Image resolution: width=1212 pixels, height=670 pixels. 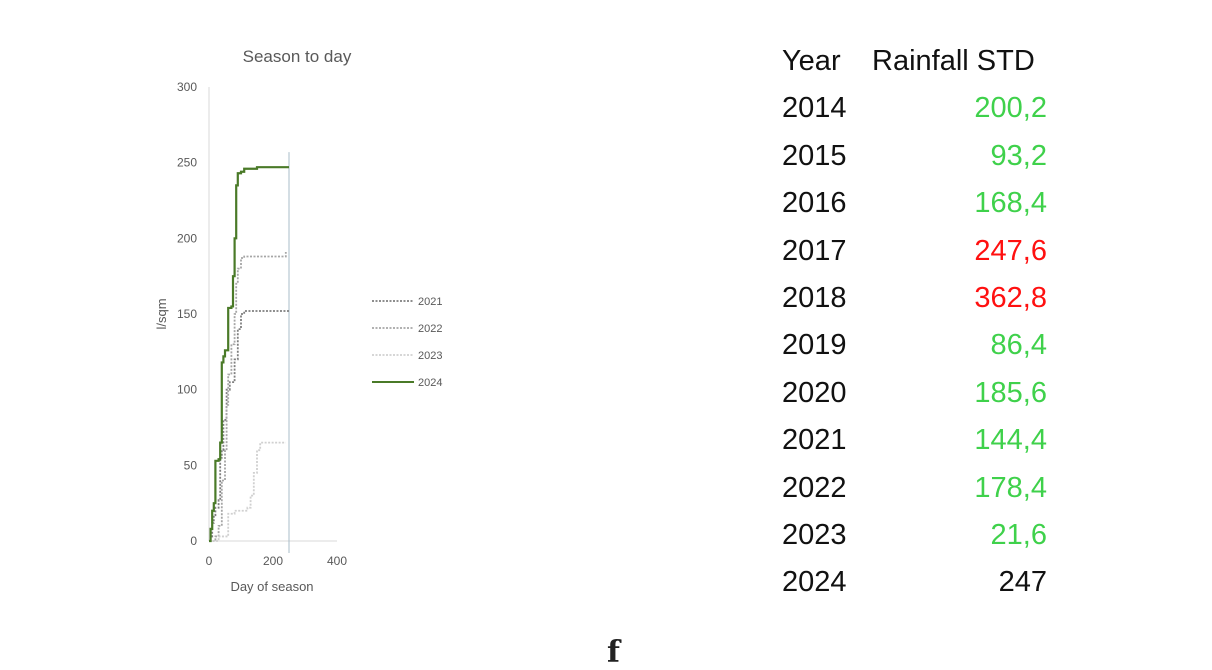 What do you see at coordinates (1022, 582) in the screenshot?
I see `rainfall-std-cell: 247` at bounding box center [1022, 582].